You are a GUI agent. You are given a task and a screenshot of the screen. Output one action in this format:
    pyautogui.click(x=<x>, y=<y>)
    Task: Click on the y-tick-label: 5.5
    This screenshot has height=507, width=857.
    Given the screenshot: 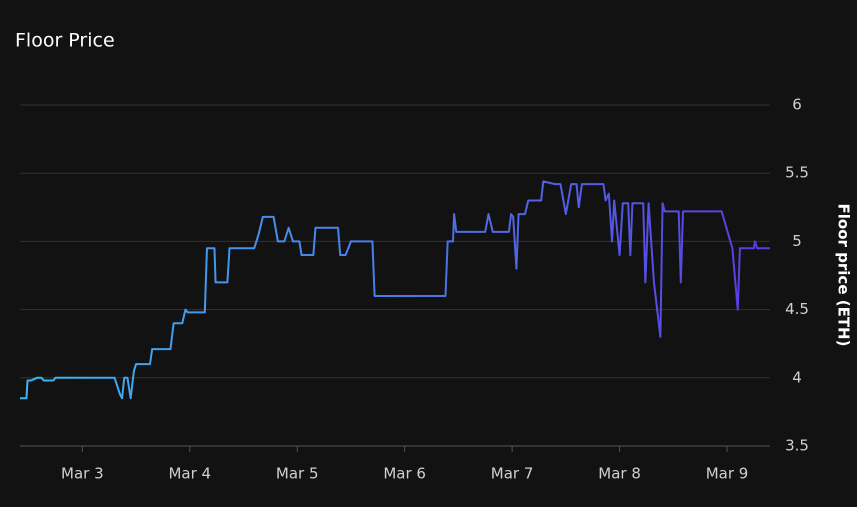 What is the action you would take?
    pyautogui.click(x=797, y=173)
    